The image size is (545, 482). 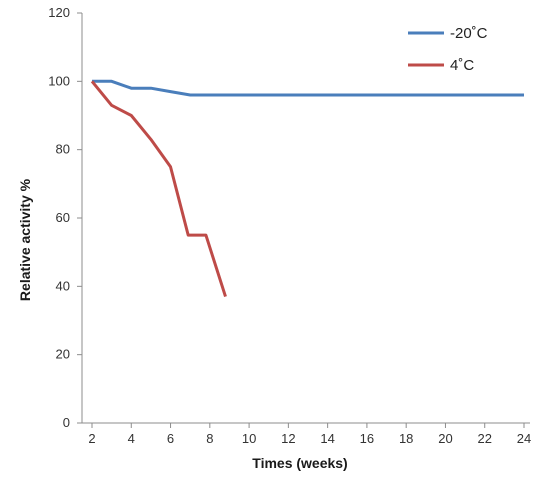 What do you see at coordinates (209, 438) in the screenshot?
I see `x-tick-label: 8` at bounding box center [209, 438].